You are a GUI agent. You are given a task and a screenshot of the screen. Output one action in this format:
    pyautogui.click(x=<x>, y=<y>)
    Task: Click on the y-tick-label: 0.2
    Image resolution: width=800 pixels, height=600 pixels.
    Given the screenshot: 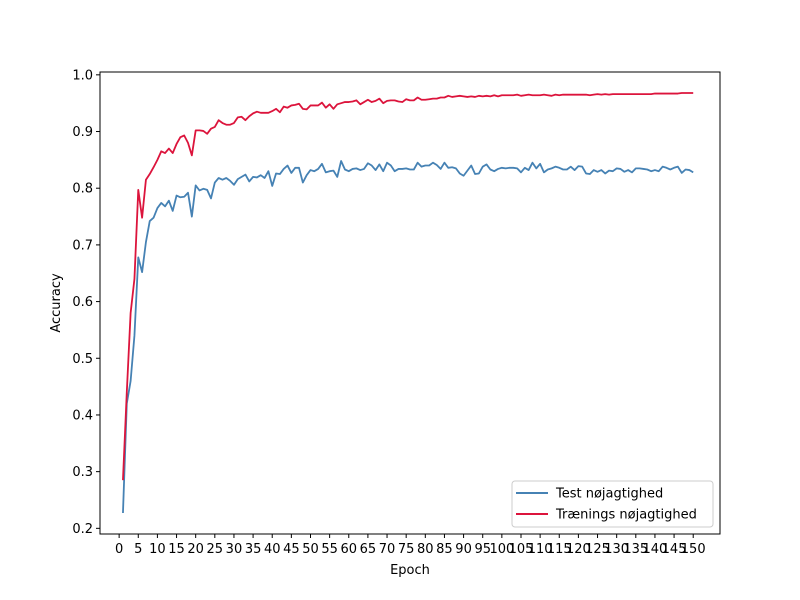 What is the action you would take?
    pyautogui.click(x=82, y=529)
    